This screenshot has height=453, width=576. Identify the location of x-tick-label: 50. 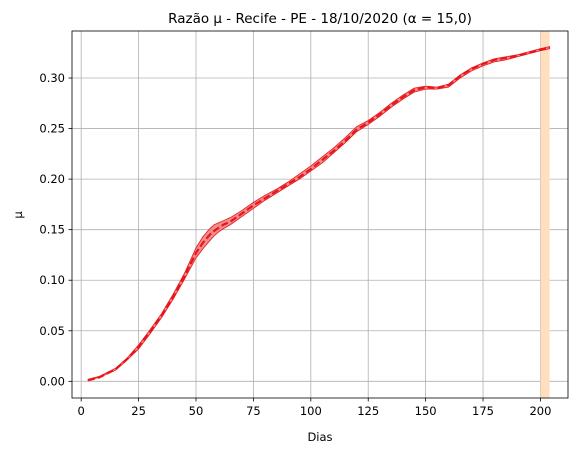
(196, 411).